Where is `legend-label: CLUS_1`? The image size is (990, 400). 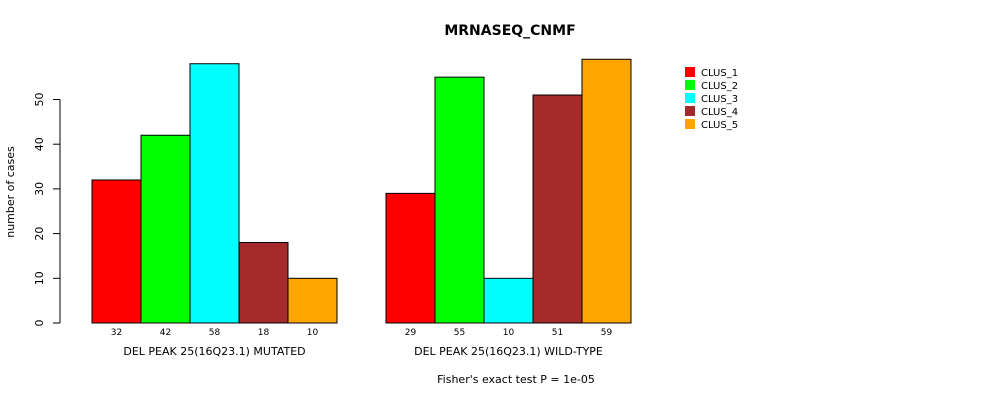
legend-label: CLUS_1 is located at coordinates (719, 73).